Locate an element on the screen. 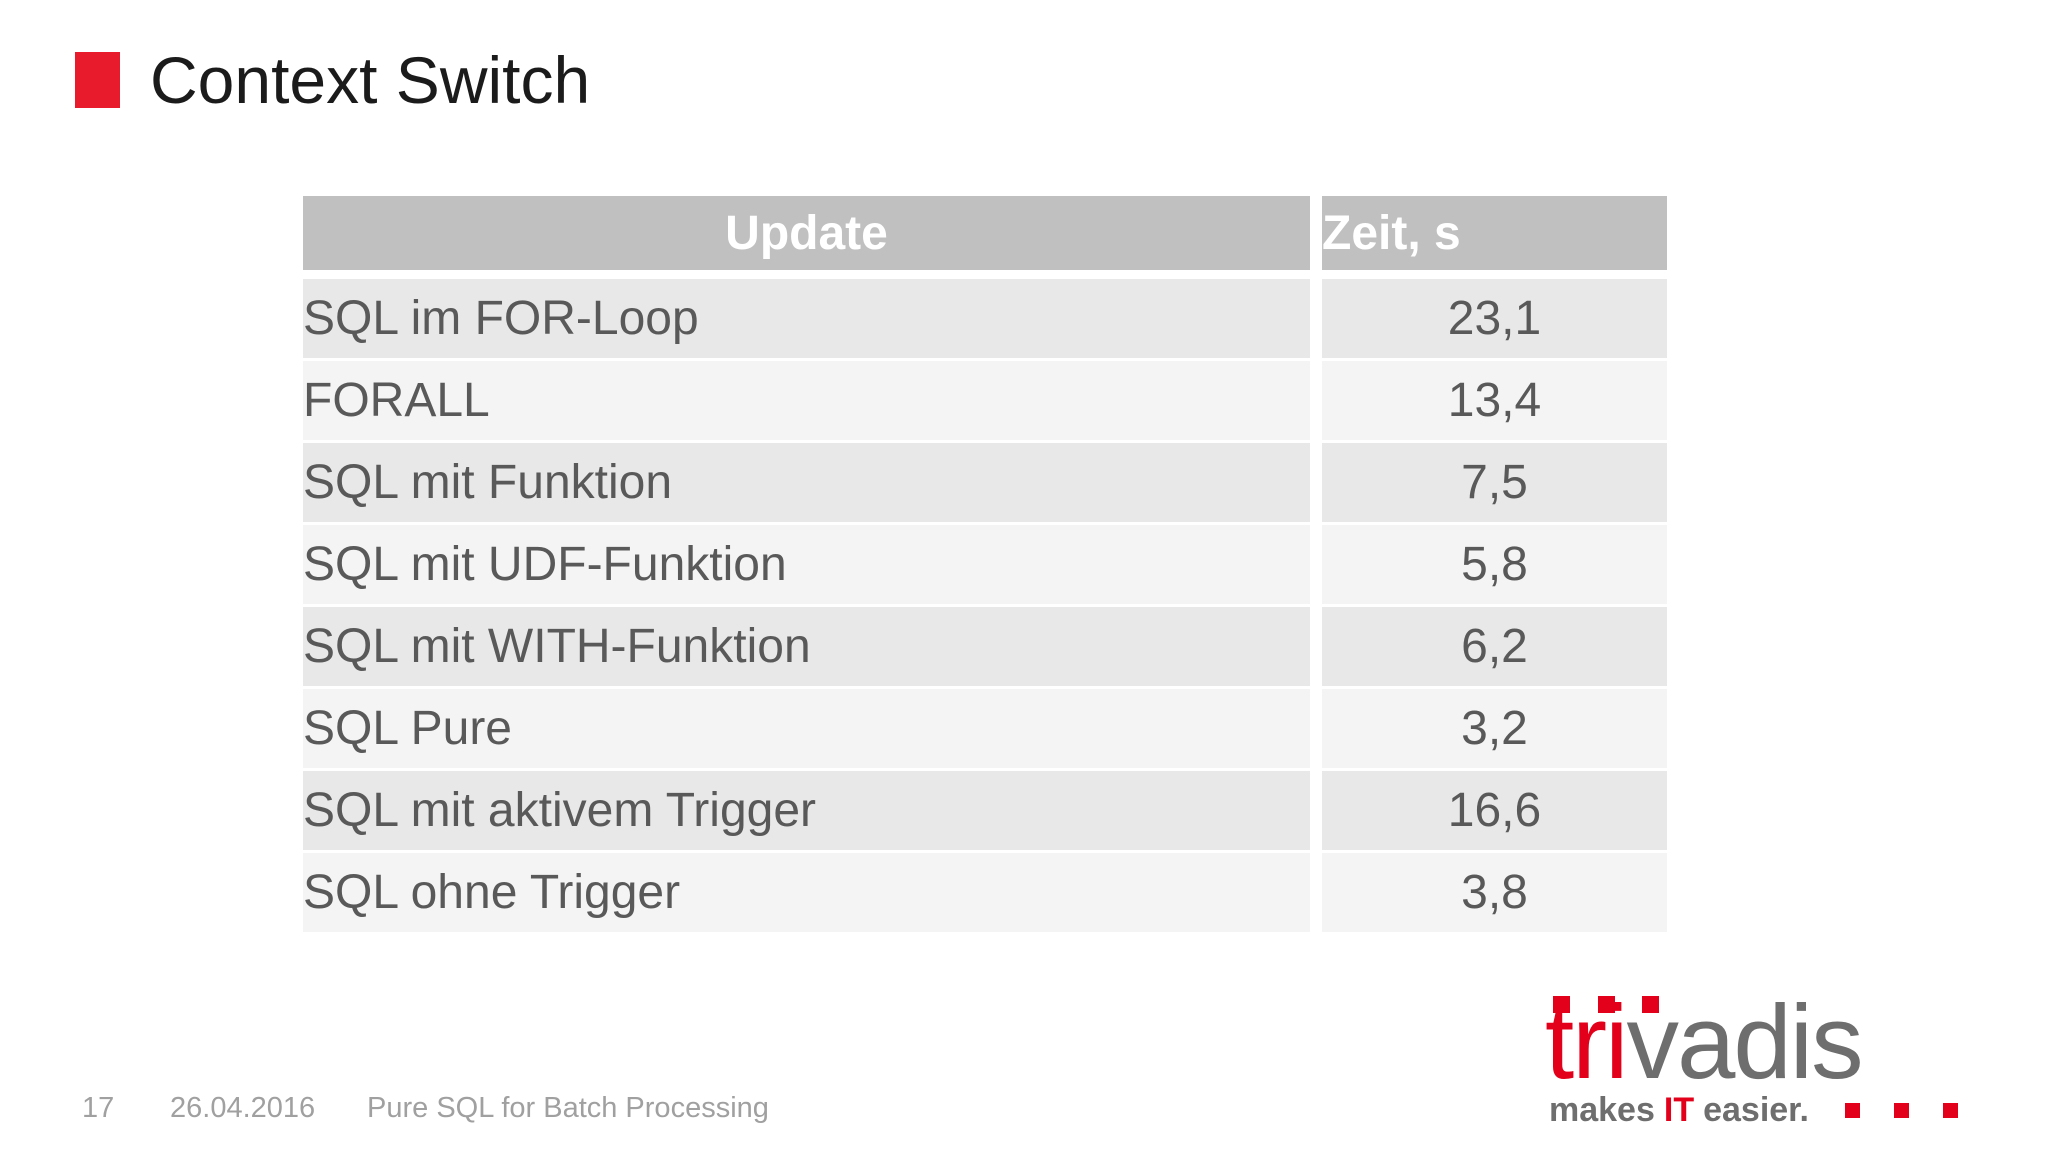 Image resolution: width=2048 pixels, height=1152 pixels. tagline-makes: makes is located at coordinates (1602, 1110).